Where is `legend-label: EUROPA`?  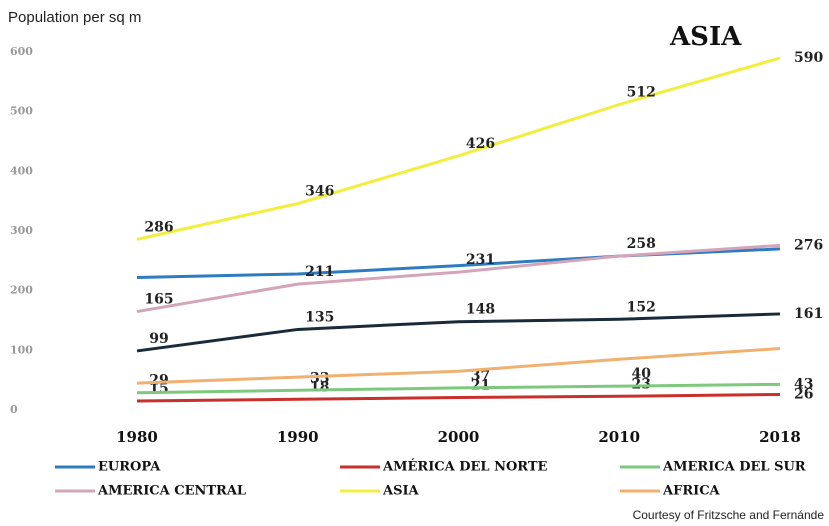
legend-label: EUROPA is located at coordinates (129, 467).